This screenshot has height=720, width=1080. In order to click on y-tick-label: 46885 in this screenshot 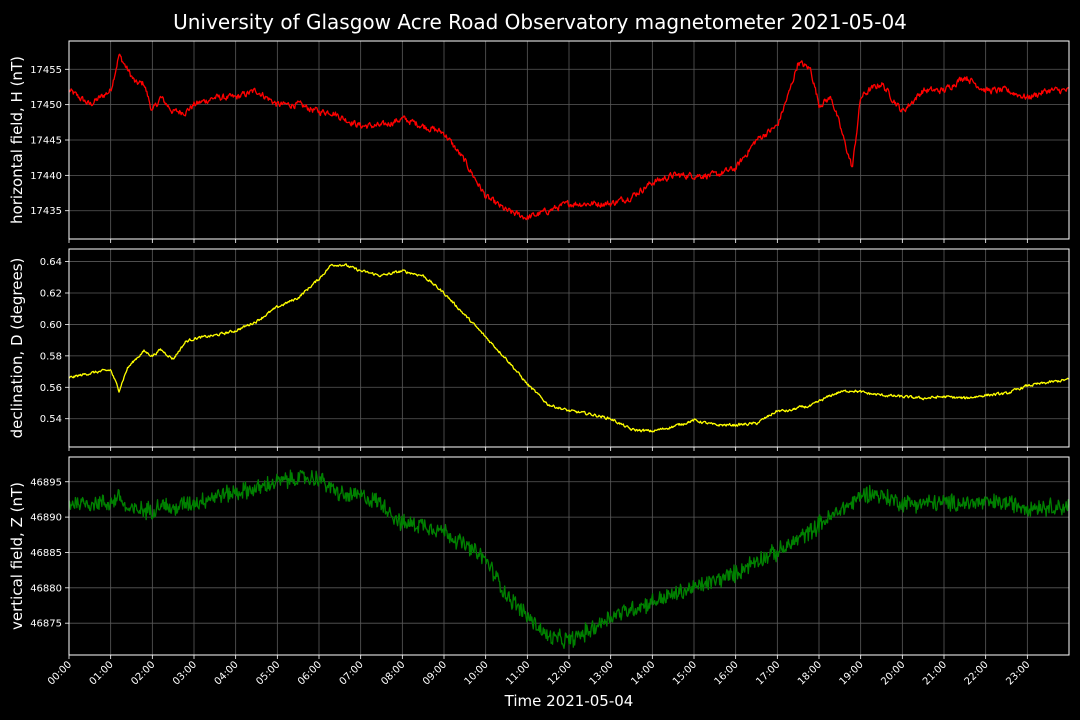, I will do `click(46, 553)`.